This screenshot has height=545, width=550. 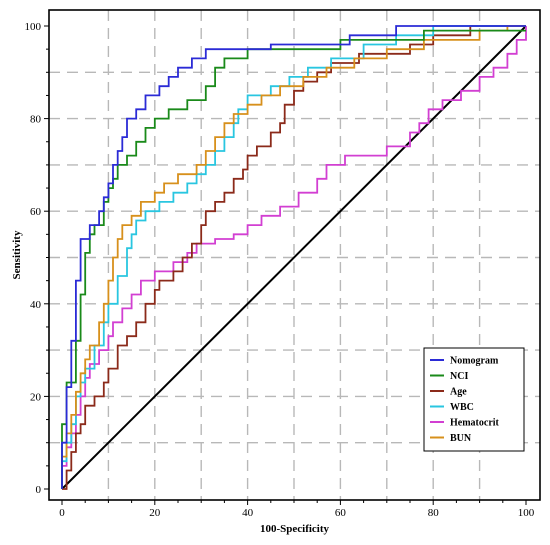 What do you see at coordinates (461, 438) in the screenshot?
I see `legend-label-bun: BUN` at bounding box center [461, 438].